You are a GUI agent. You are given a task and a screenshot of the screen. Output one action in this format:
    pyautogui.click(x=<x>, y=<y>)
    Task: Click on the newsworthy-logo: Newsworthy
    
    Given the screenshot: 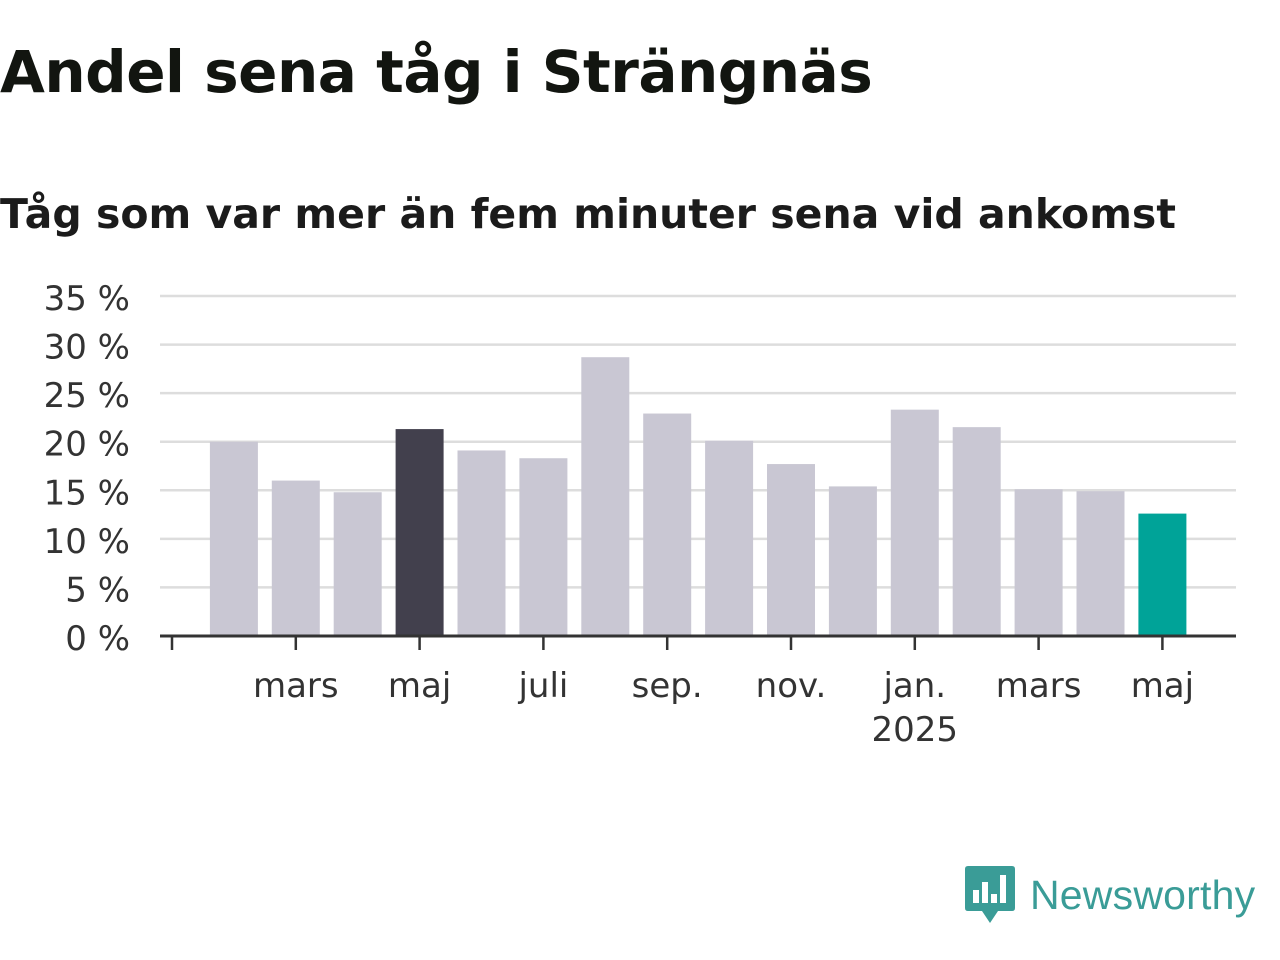 What is the action you would take?
    pyautogui.click(x=1109, y=895)
    